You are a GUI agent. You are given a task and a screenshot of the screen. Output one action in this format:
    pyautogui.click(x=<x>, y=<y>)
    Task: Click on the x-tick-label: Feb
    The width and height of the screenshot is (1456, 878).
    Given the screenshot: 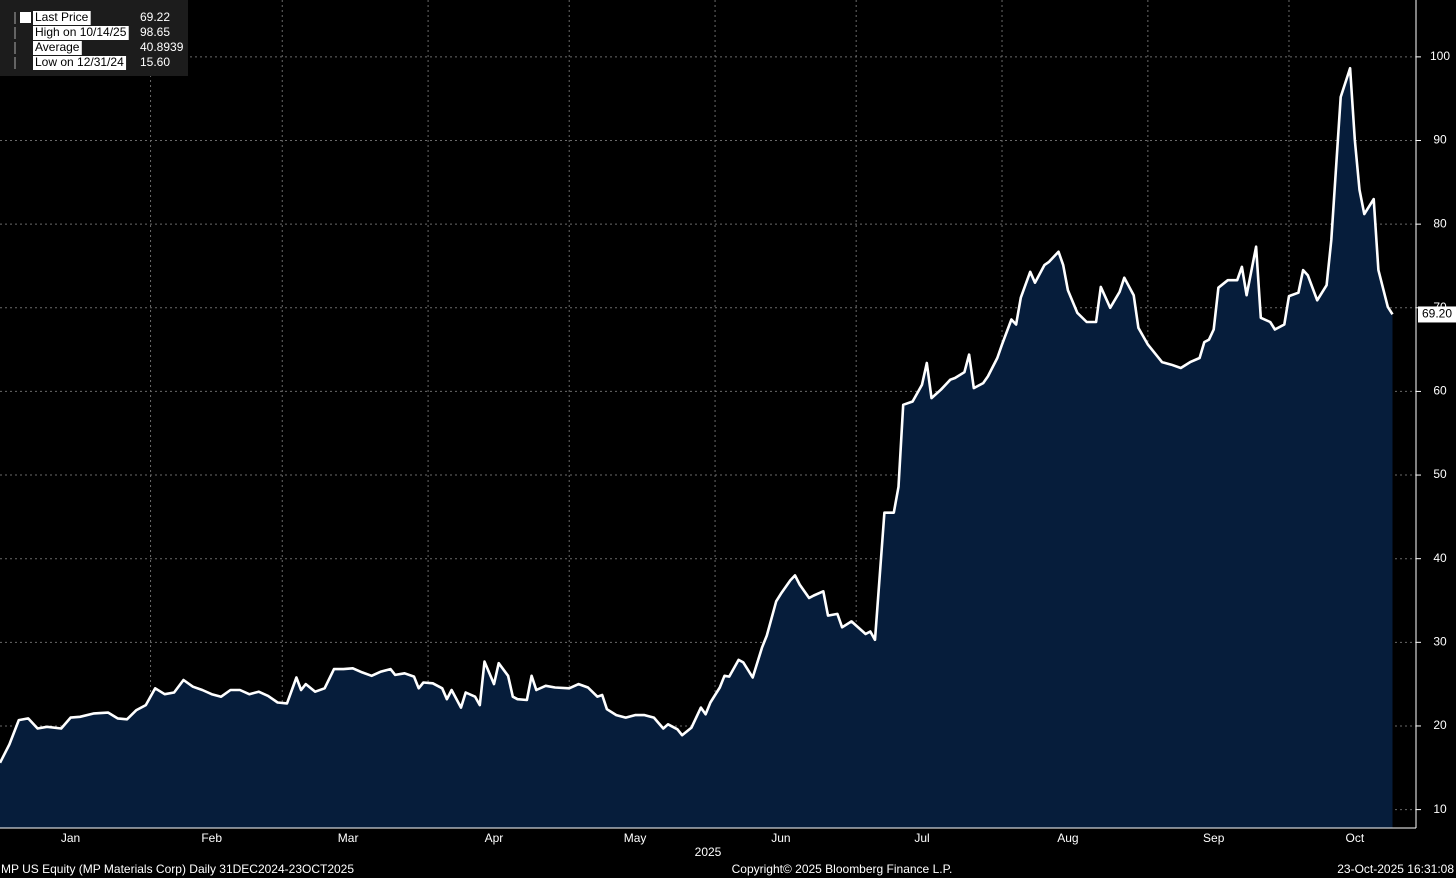 What is the action you would take?
    pyautogui.click(x=211, y=838)
    